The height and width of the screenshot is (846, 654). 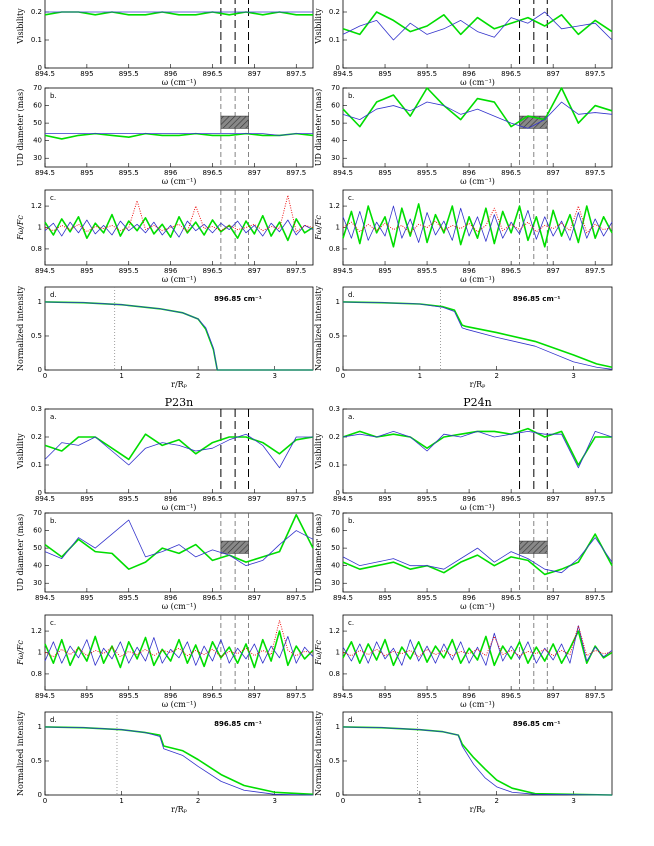 What do you see at coordinates (37, 88) in the screenshot?
I see `y-tick-label: 70` at bounding box center [37, 88].